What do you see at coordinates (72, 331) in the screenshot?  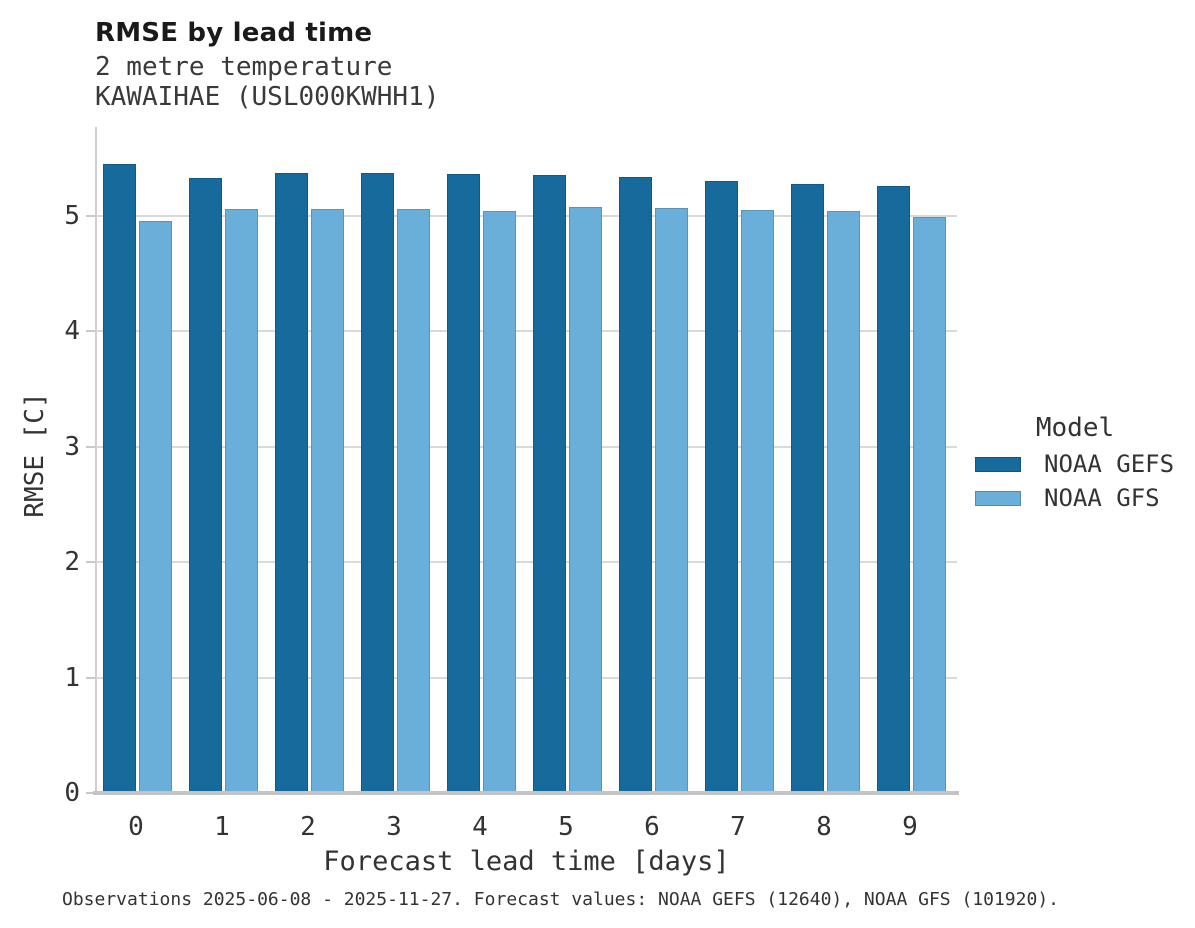 I see `y-tick-label-4: 4` at bounding box center [72, 331].